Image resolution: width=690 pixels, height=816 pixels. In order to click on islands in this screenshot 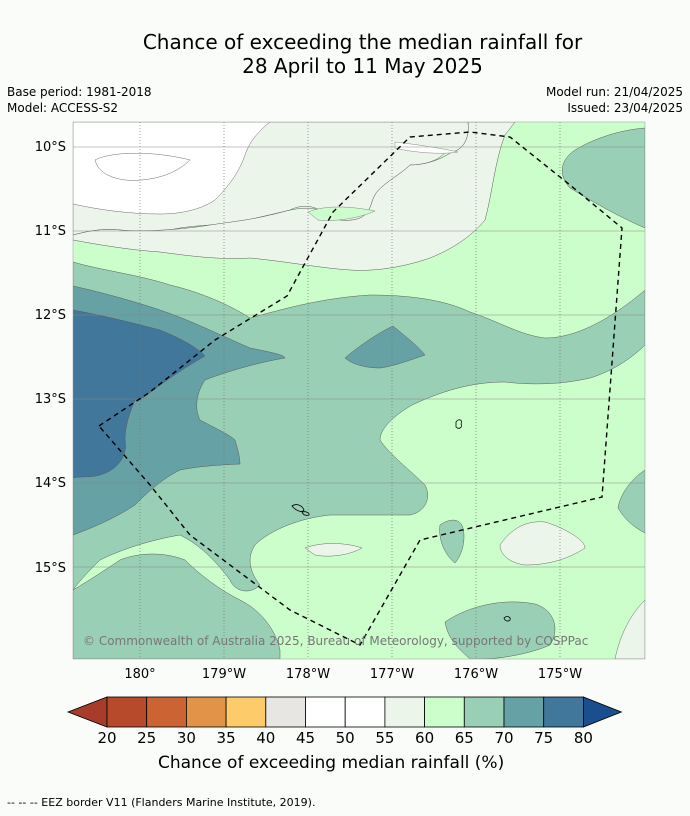, I will do `click(401, 520)`.